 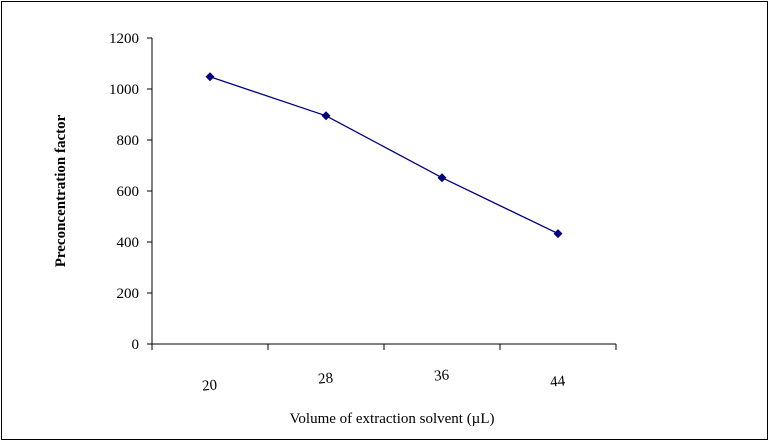 What do you see at coordinates (128, 141) in the screenshot?
I see `y-tick-label: 800` at bounding box center [128, 141].